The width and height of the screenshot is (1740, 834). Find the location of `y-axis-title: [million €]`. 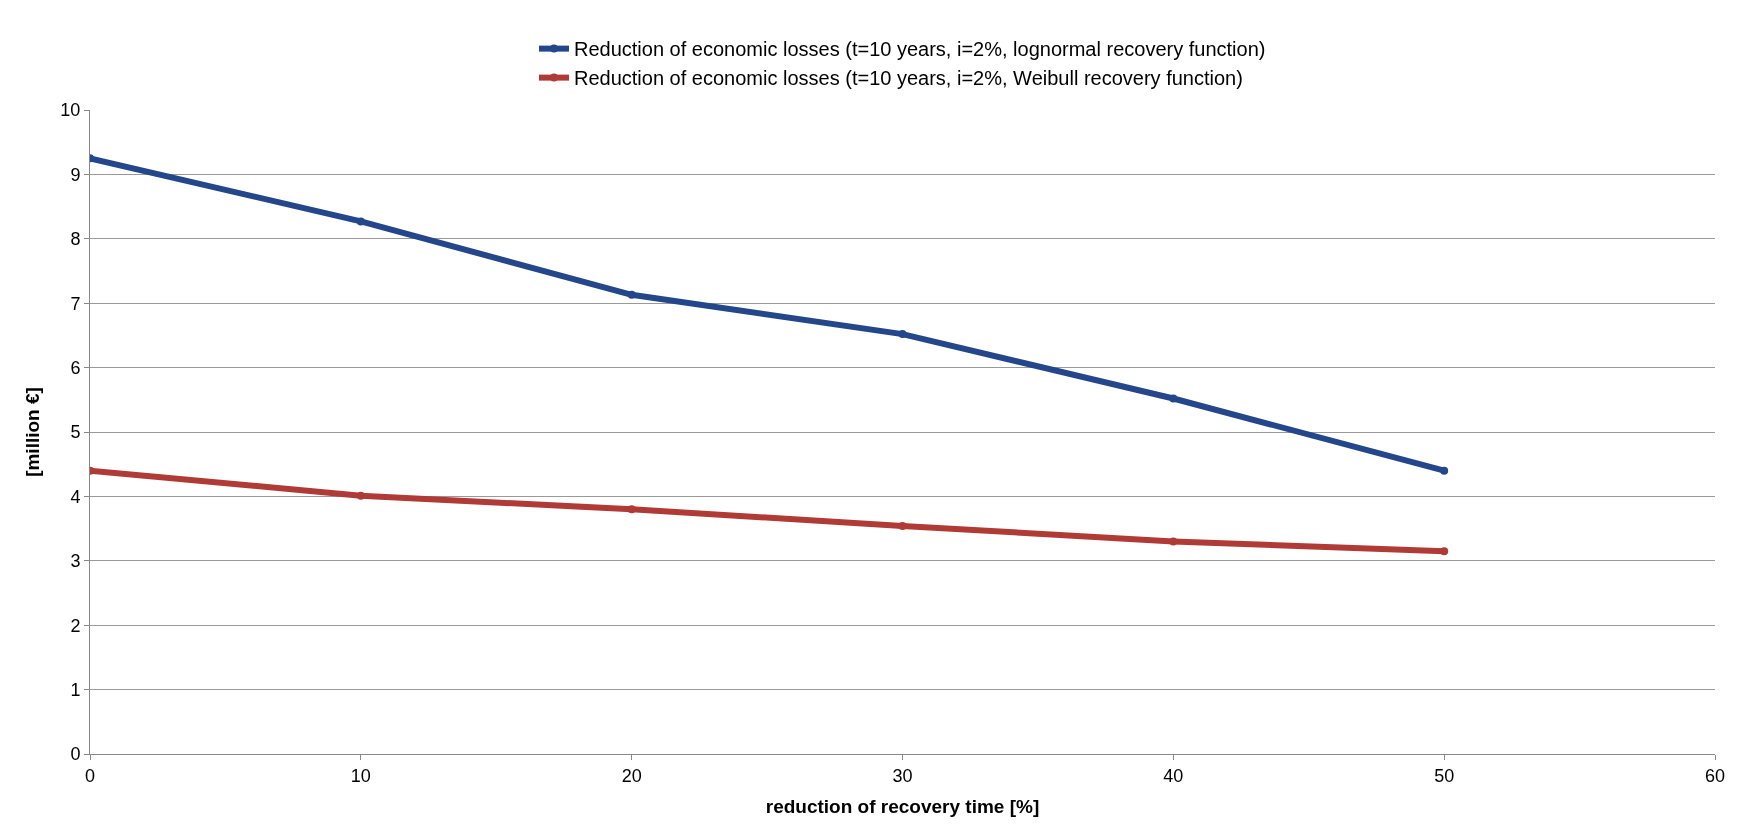

y-axis-title: [million €] is located at coordinates (33, 432).